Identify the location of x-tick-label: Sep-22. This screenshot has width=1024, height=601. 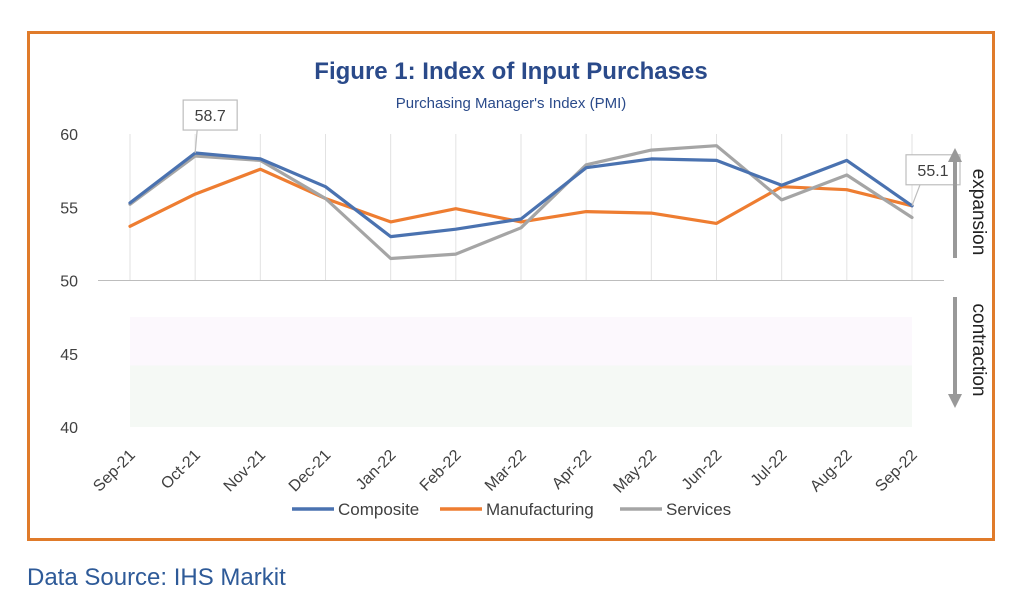
(896, 471).